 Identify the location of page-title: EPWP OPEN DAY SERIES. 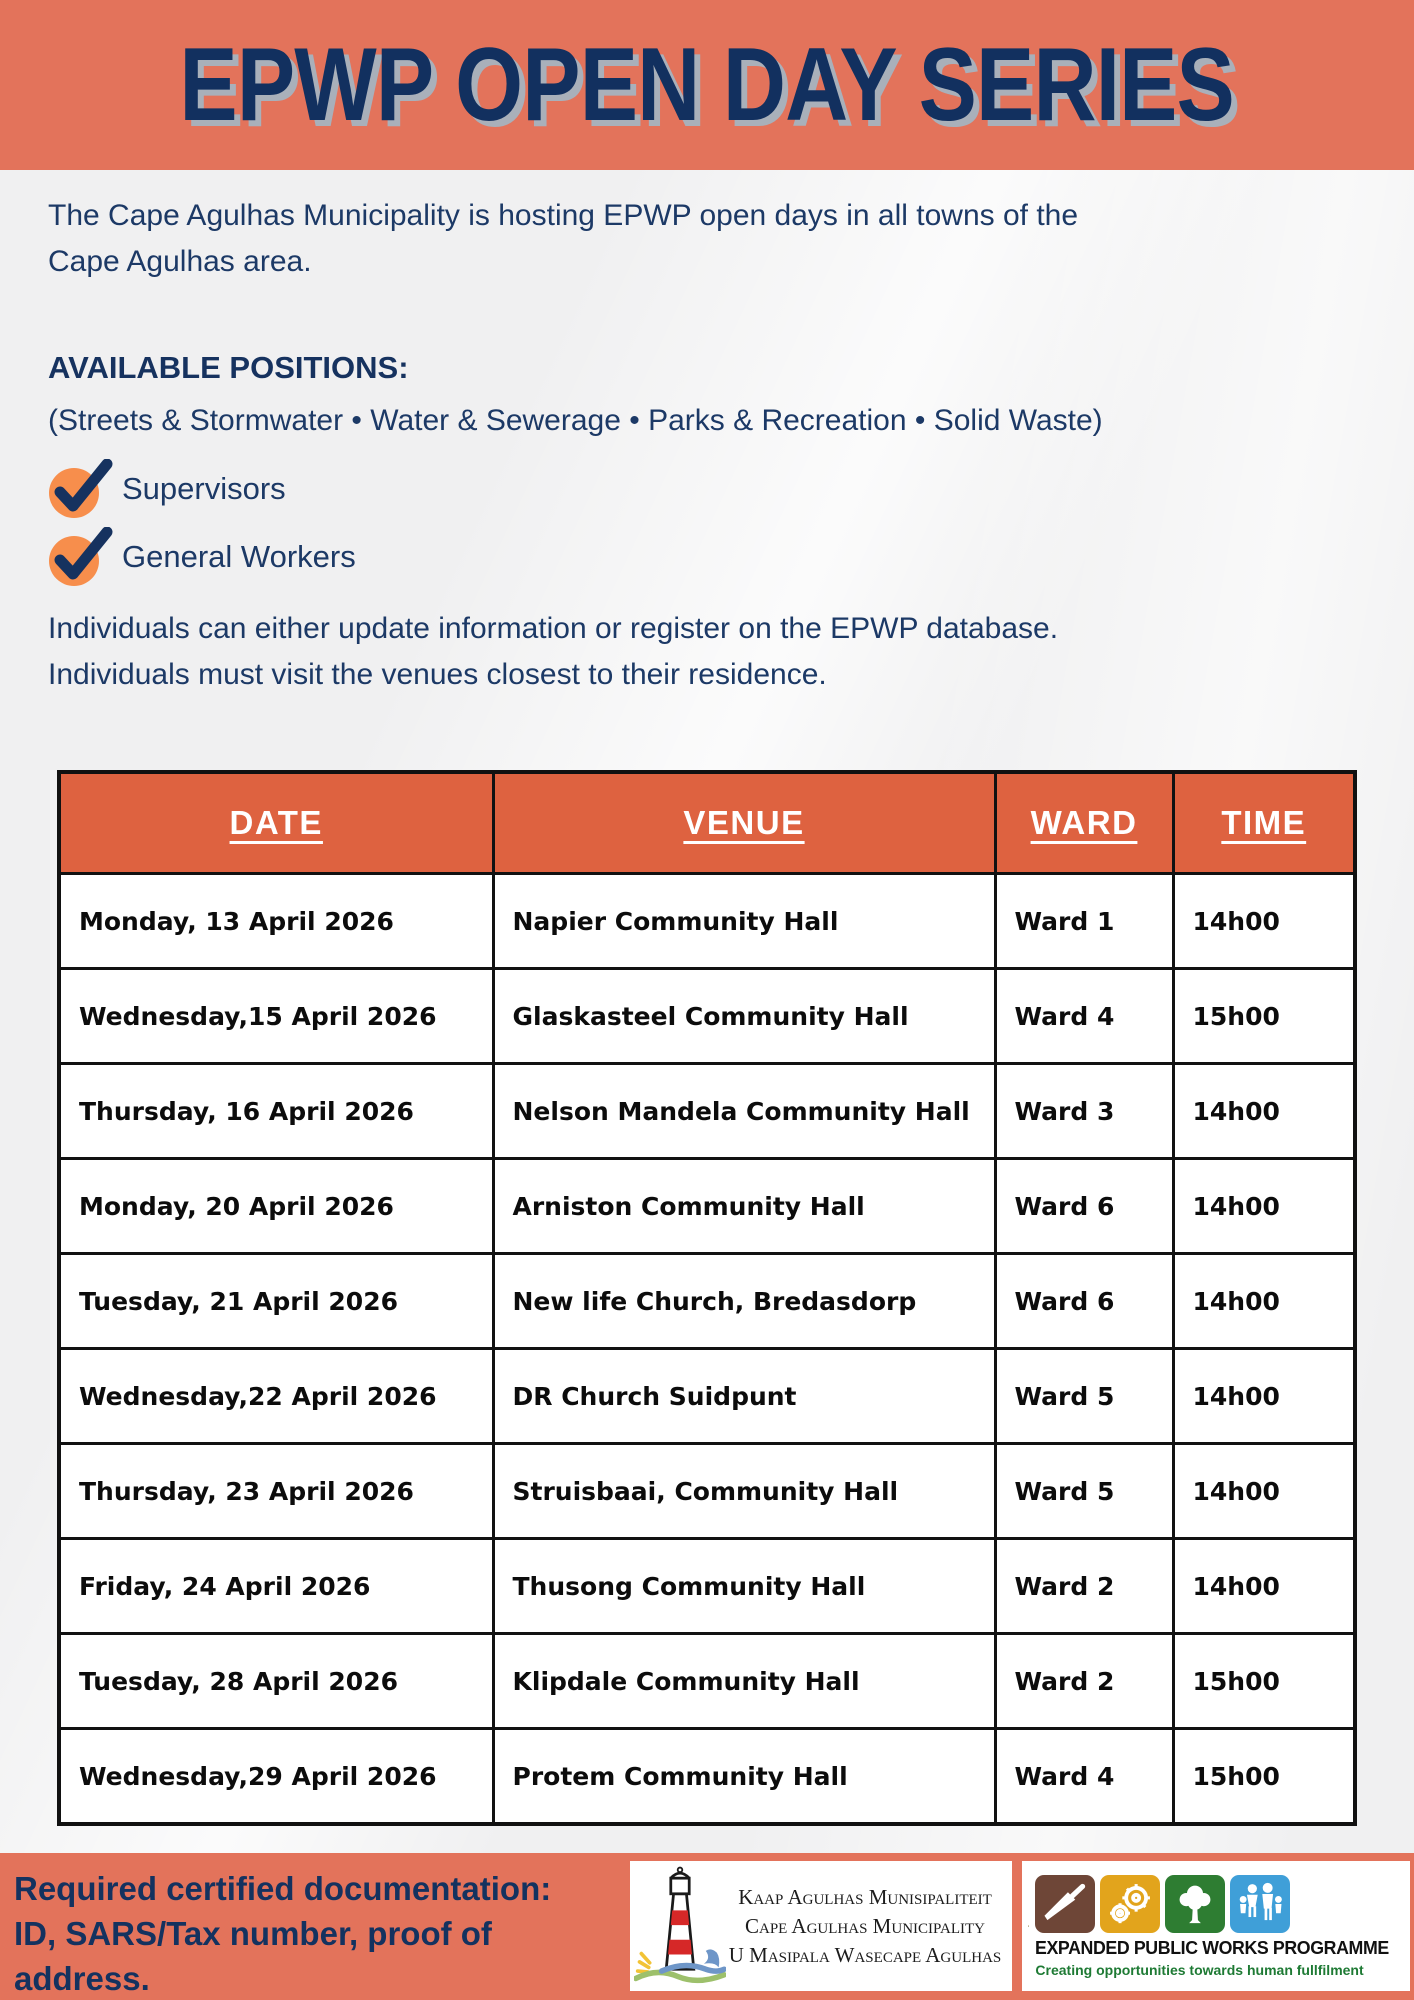
(707, 84).